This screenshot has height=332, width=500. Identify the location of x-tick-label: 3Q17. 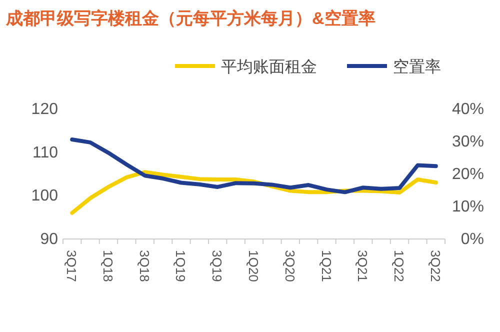
(72, 266).